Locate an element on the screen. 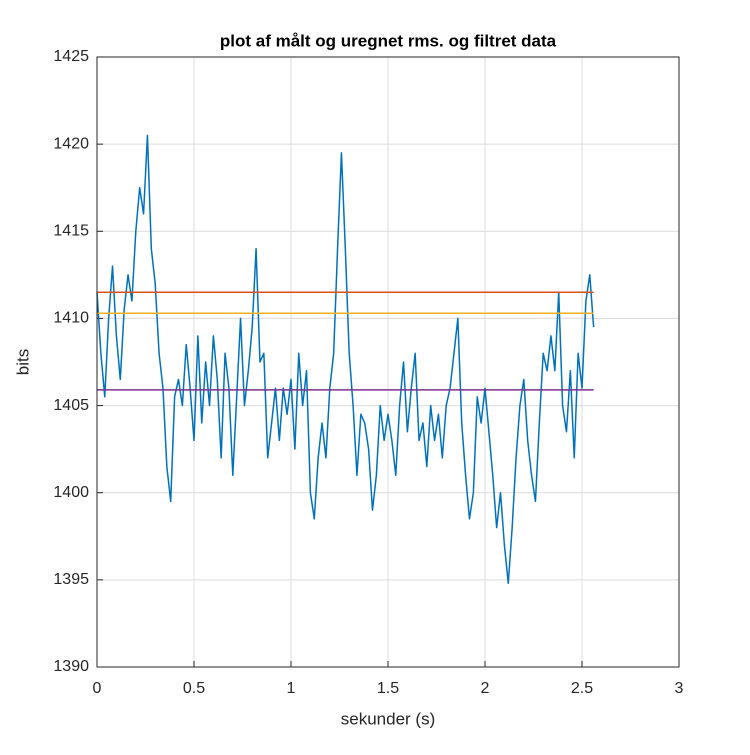  x-tick-label: 1.5 is located at coordinates (388, 688).